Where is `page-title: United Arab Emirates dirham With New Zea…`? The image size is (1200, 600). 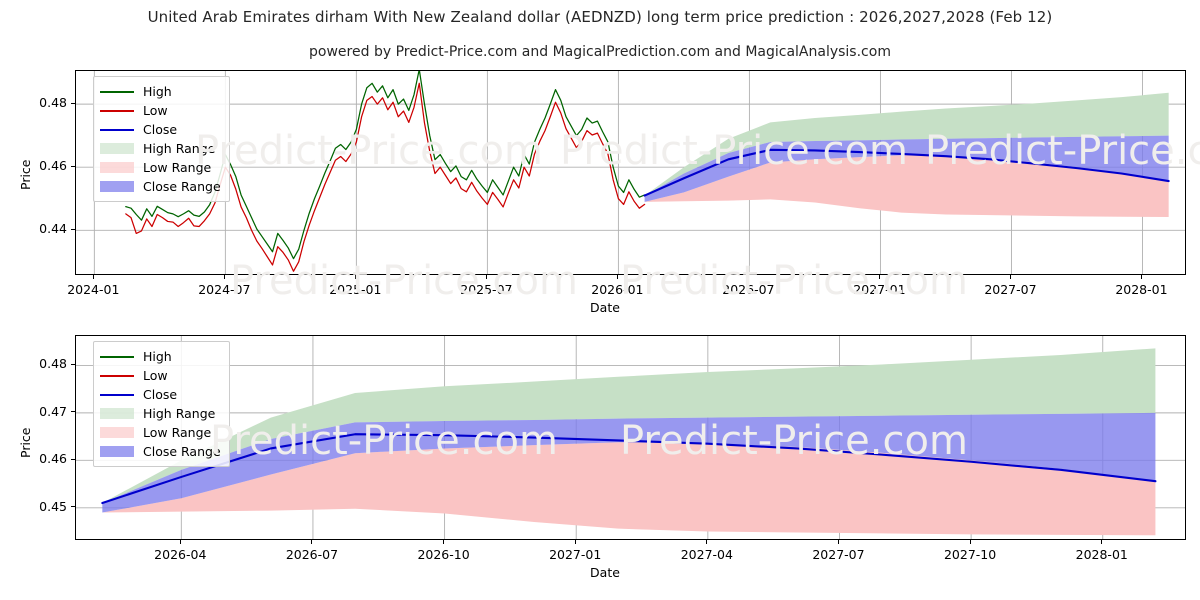 page-title: United Arab Emirates dirham With New Zea… is located at coordinates (600, 17).